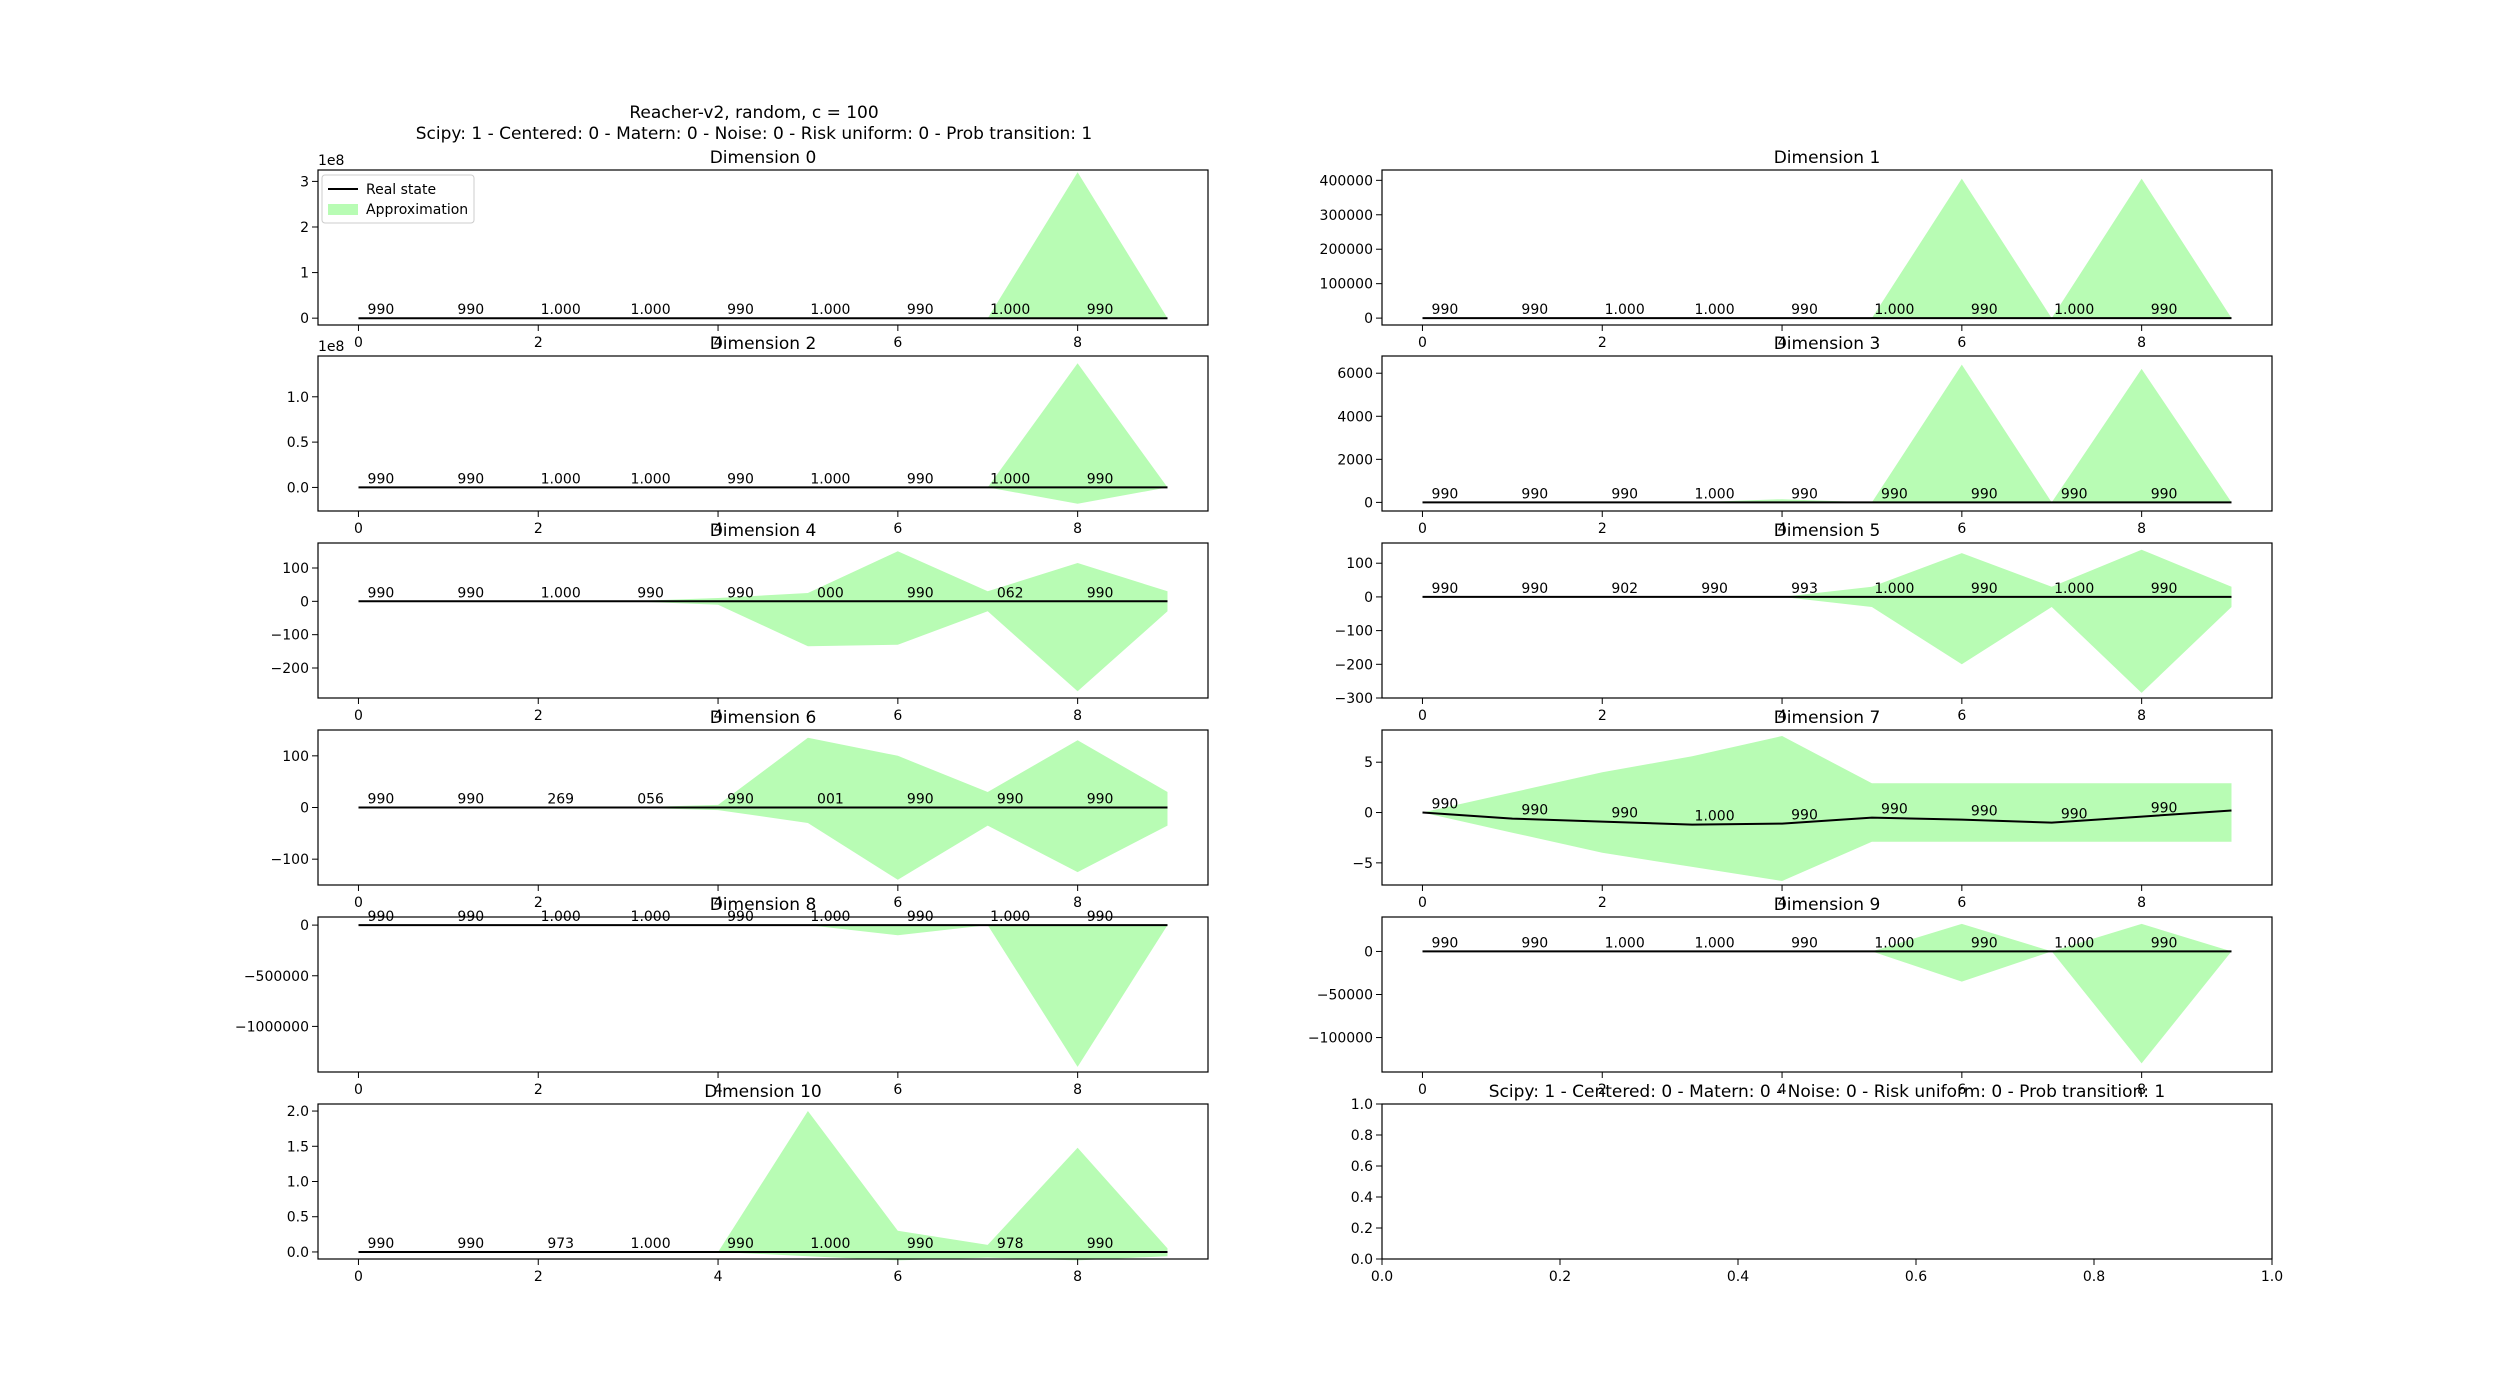 The image size is (2500, 1400). What do you see at coordinates (290, 669) in the screenshot?
I see `y-tick-label: −200` at bounding box center [290, 669].